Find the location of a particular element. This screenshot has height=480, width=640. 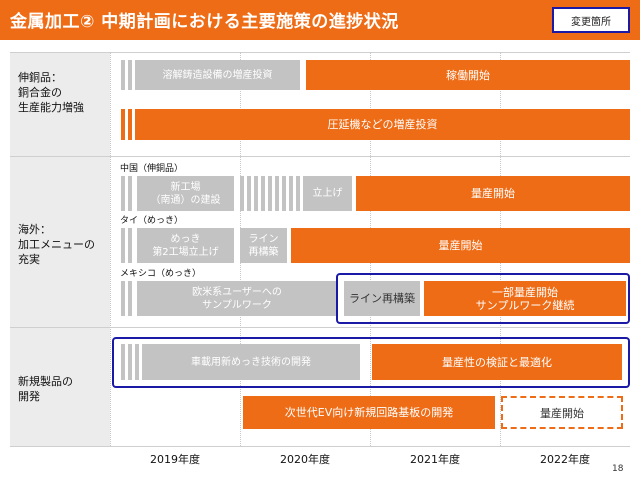

bar-nantong-construction: 新工場 （南通）の建設 is located at coordinates (185, 193).